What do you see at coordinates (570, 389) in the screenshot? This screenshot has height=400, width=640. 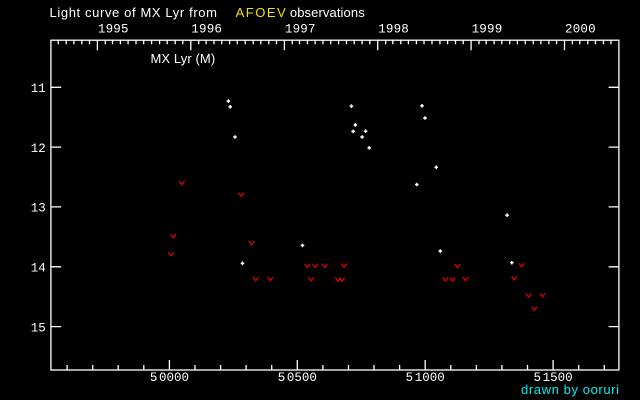 I see `svg-text: drawn by ooruri` at bounding box center [570, 389].